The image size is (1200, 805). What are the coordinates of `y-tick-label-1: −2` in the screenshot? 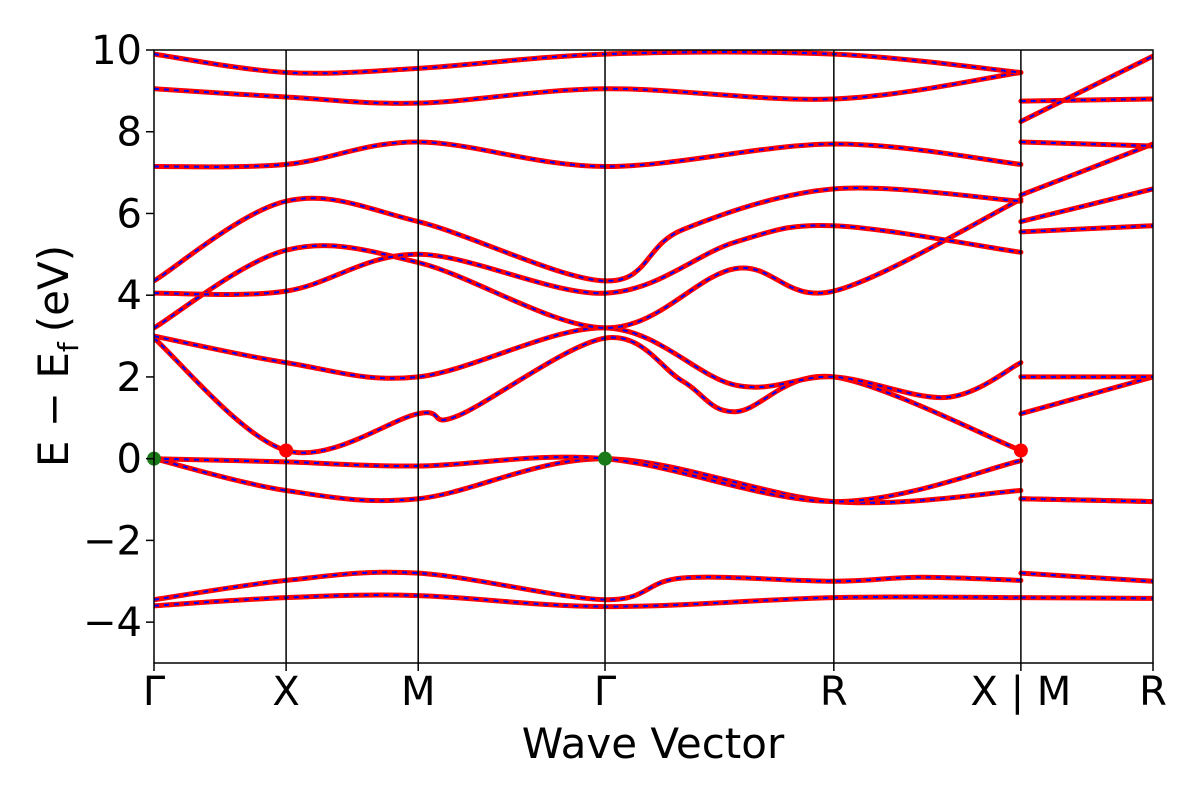 It's located at (112, 541).